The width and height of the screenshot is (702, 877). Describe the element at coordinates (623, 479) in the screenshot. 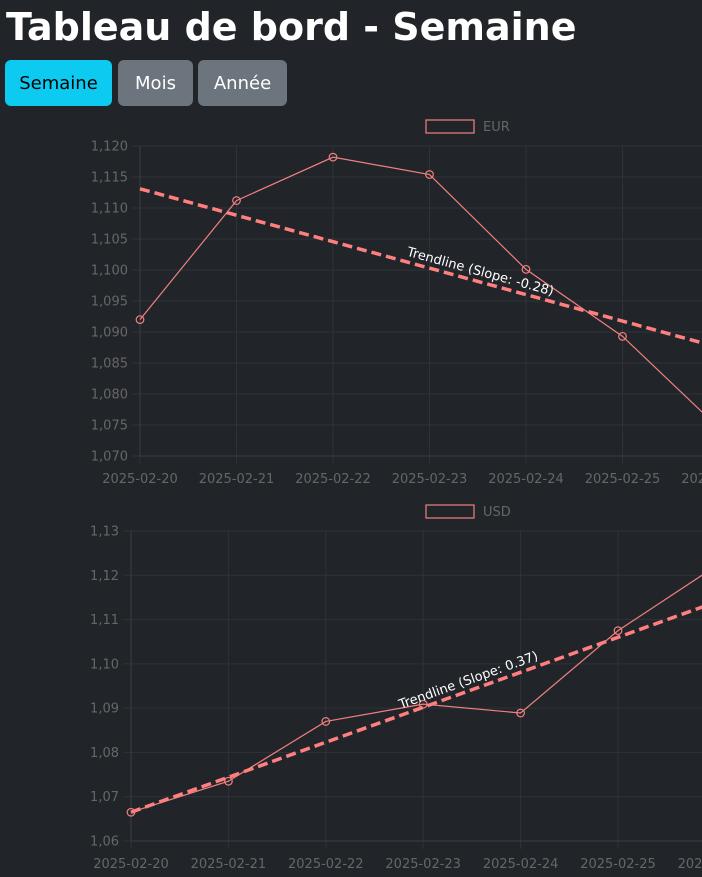

I see `eur-x-tick-label: 2025-02-25` at that location.